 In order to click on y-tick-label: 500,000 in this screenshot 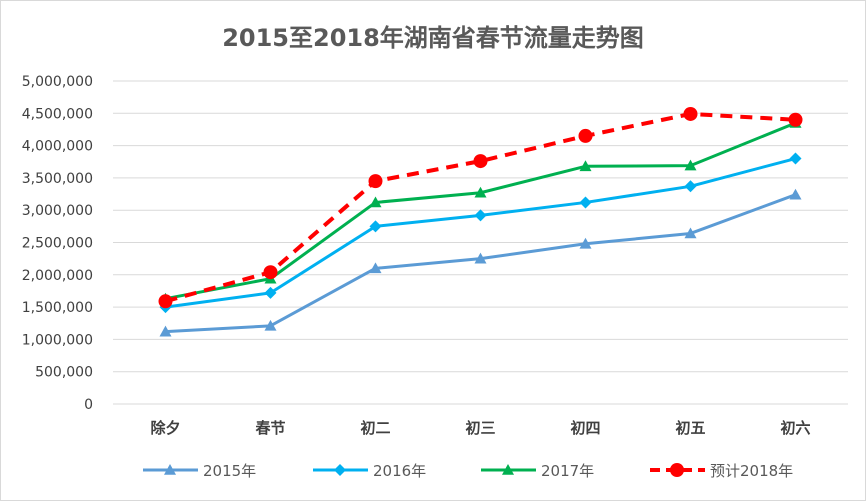, I will do `click(64, 373)`.